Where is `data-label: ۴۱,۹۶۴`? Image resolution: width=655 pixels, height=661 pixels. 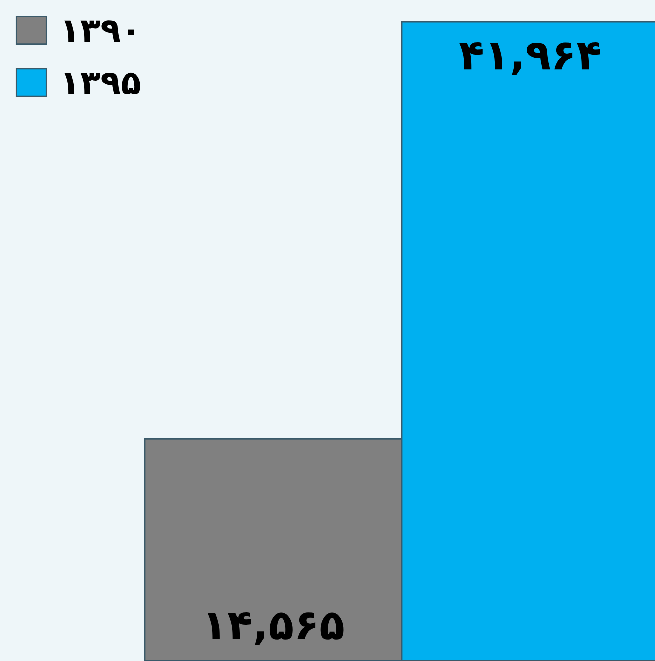
data-label: ۴۱,۹۶۴ is located at coordinates (530, 59).